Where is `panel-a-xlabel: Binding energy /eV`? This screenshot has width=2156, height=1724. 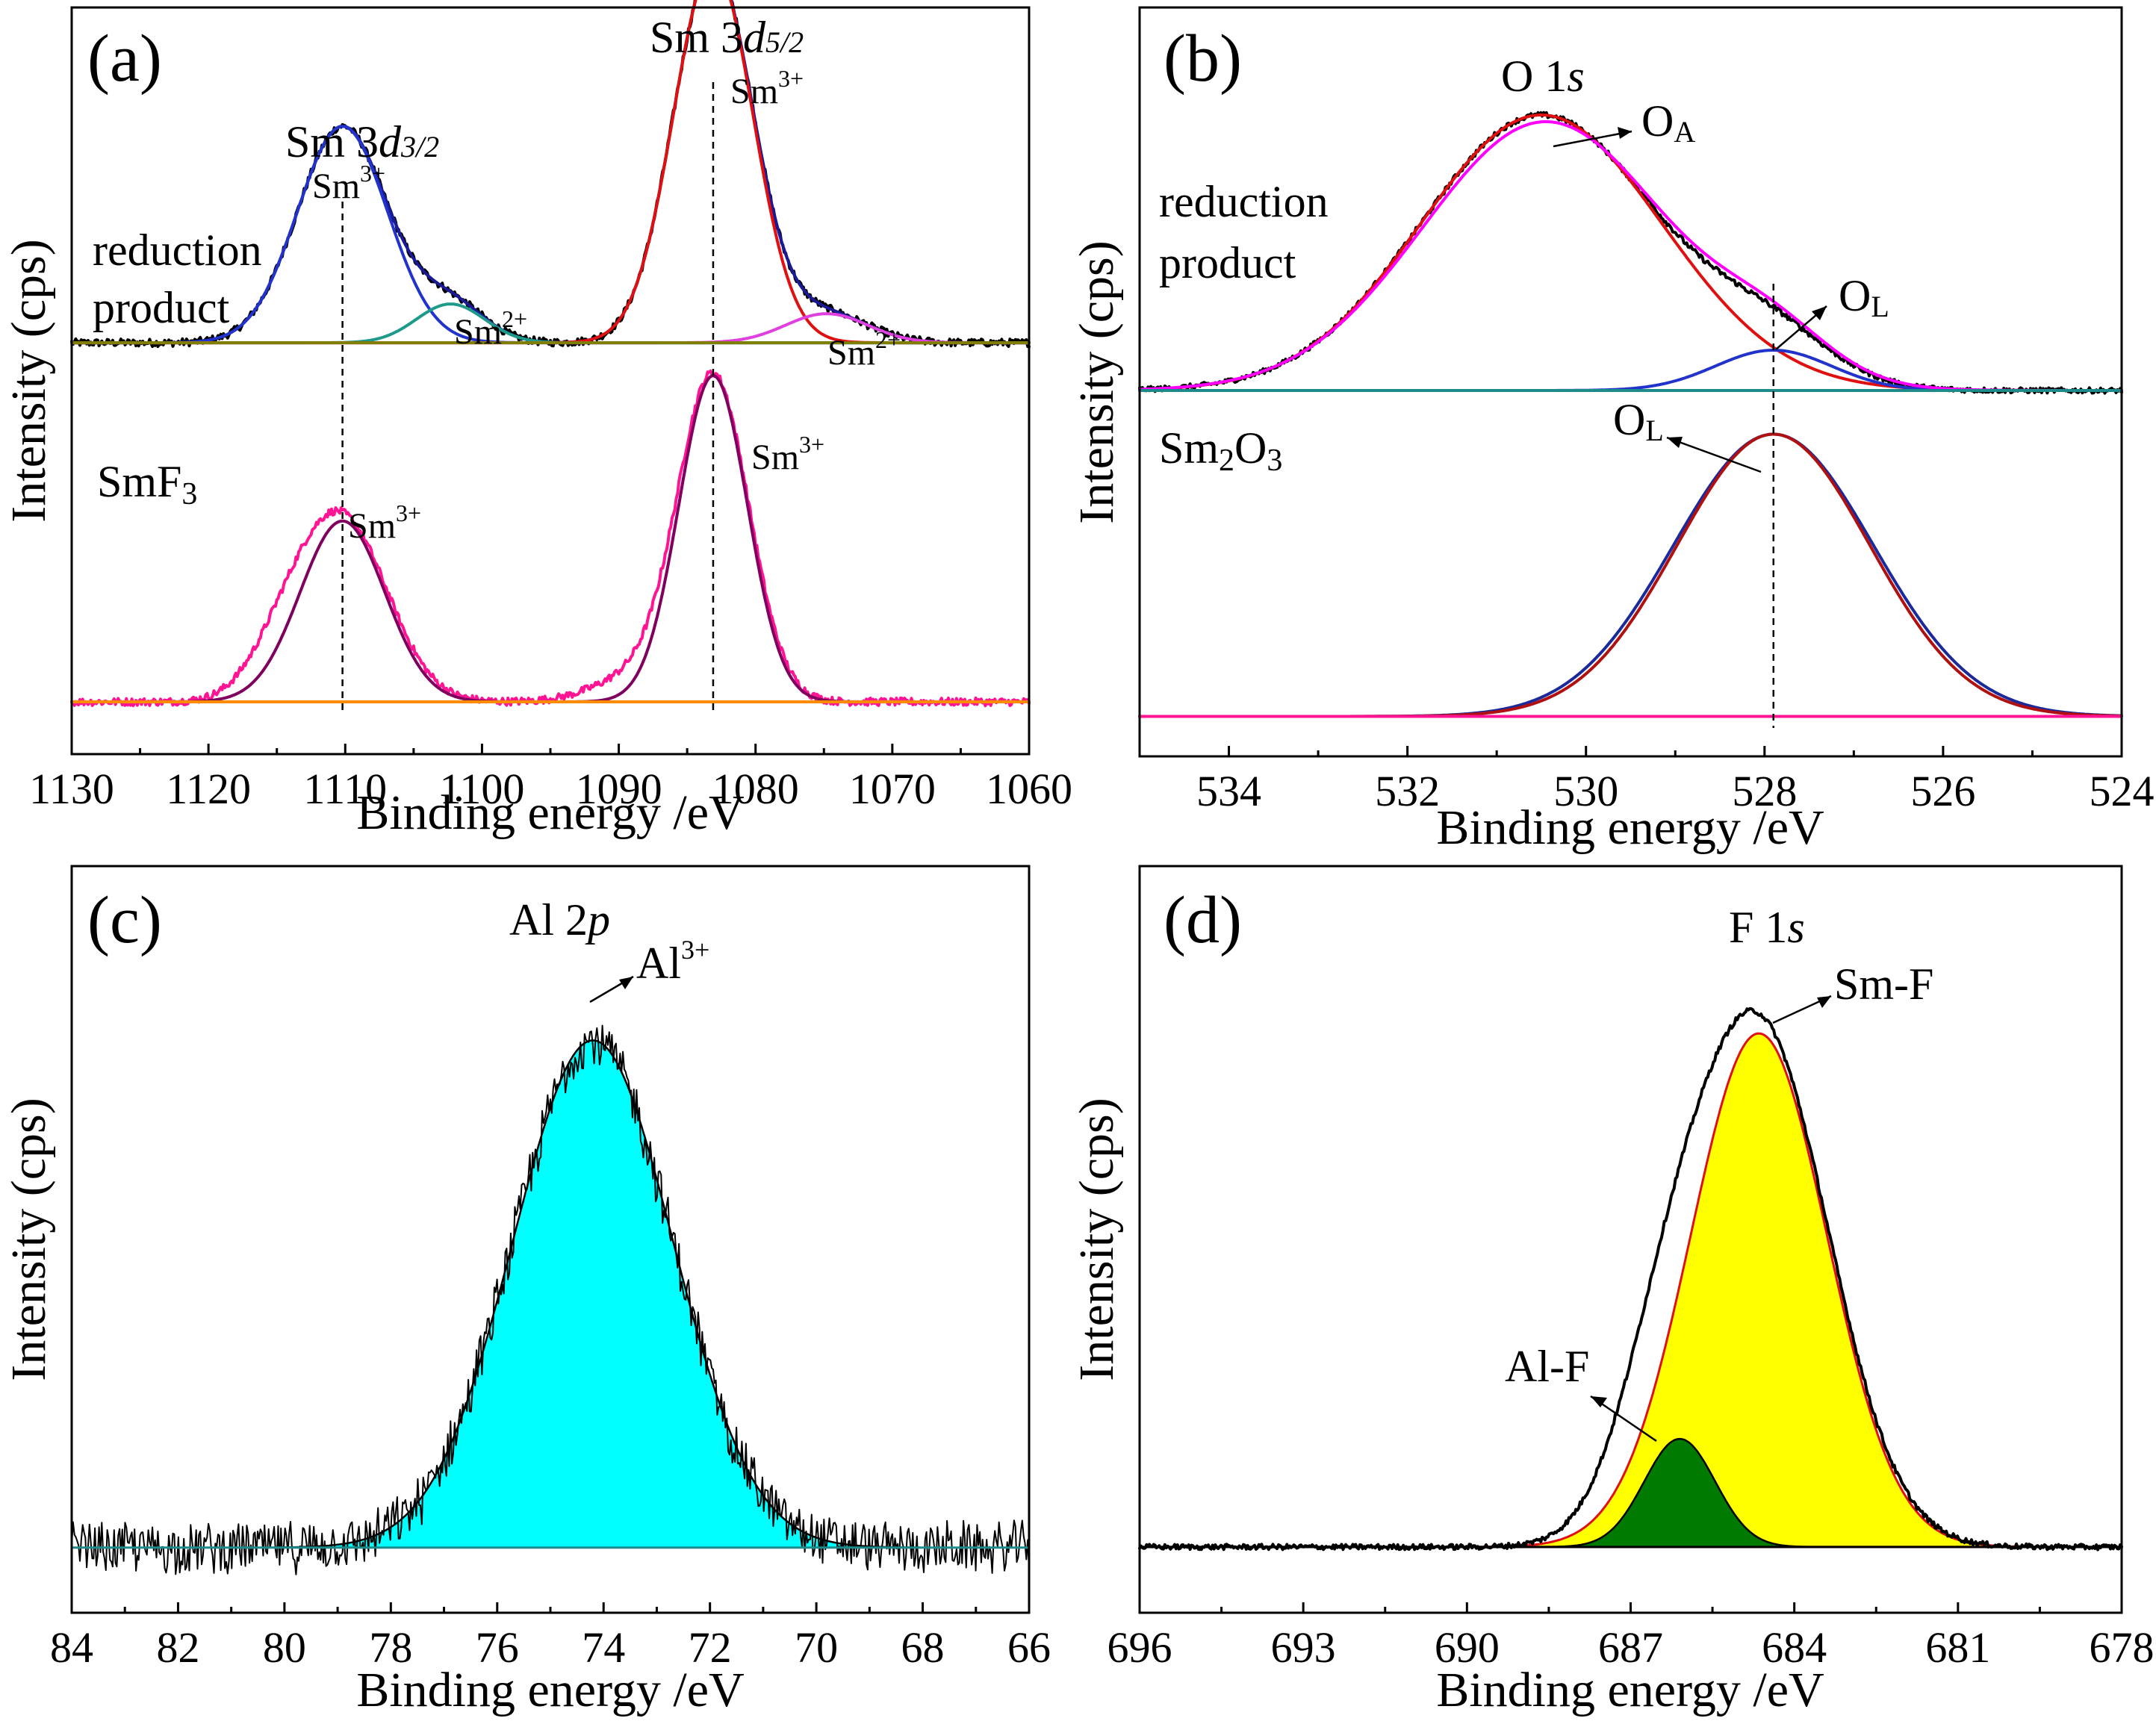
panel-a-xlabel: Binding energy /eV is located at coordinates (550, 812).